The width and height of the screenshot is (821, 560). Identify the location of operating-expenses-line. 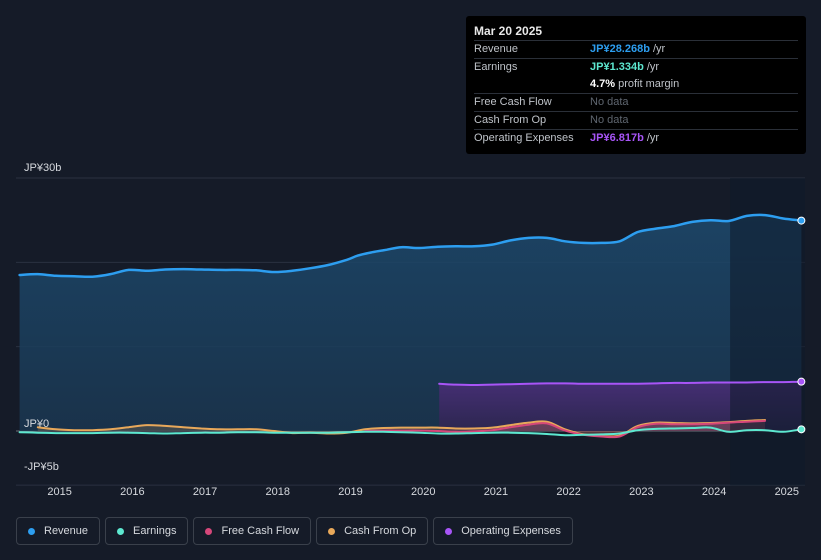
(620, 383).